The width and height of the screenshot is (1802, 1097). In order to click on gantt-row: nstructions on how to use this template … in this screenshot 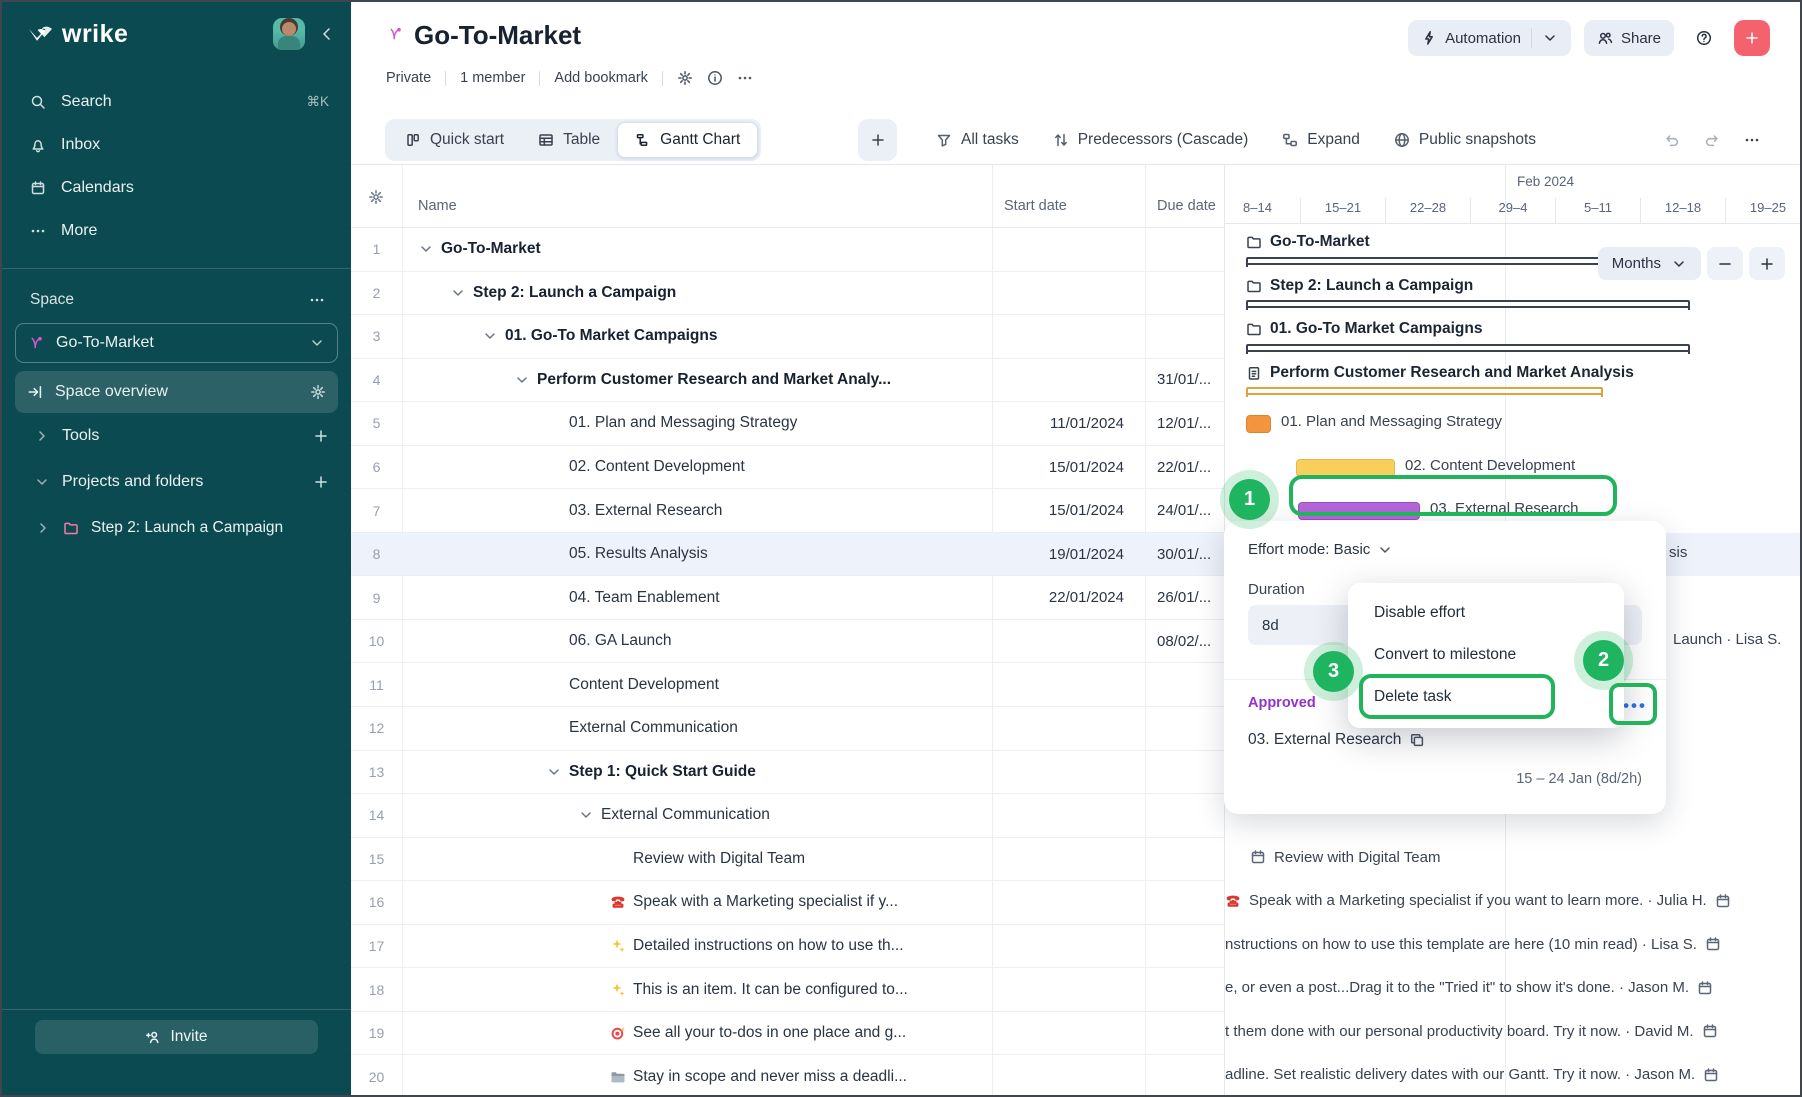, I will do `click(1512, 947)`.